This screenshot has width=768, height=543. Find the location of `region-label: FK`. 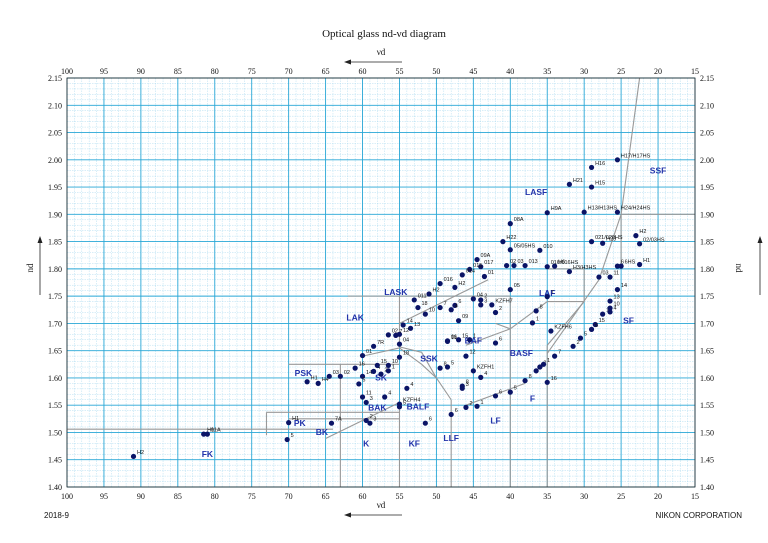

region-label: FK is located at coordinates (208, 454).